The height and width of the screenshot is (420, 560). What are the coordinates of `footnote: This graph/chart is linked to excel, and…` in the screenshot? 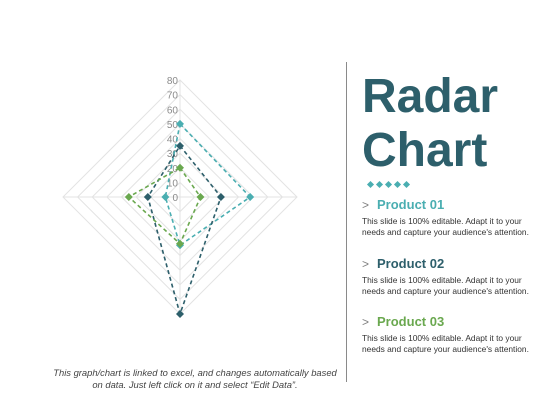 It's located at (195, 378).